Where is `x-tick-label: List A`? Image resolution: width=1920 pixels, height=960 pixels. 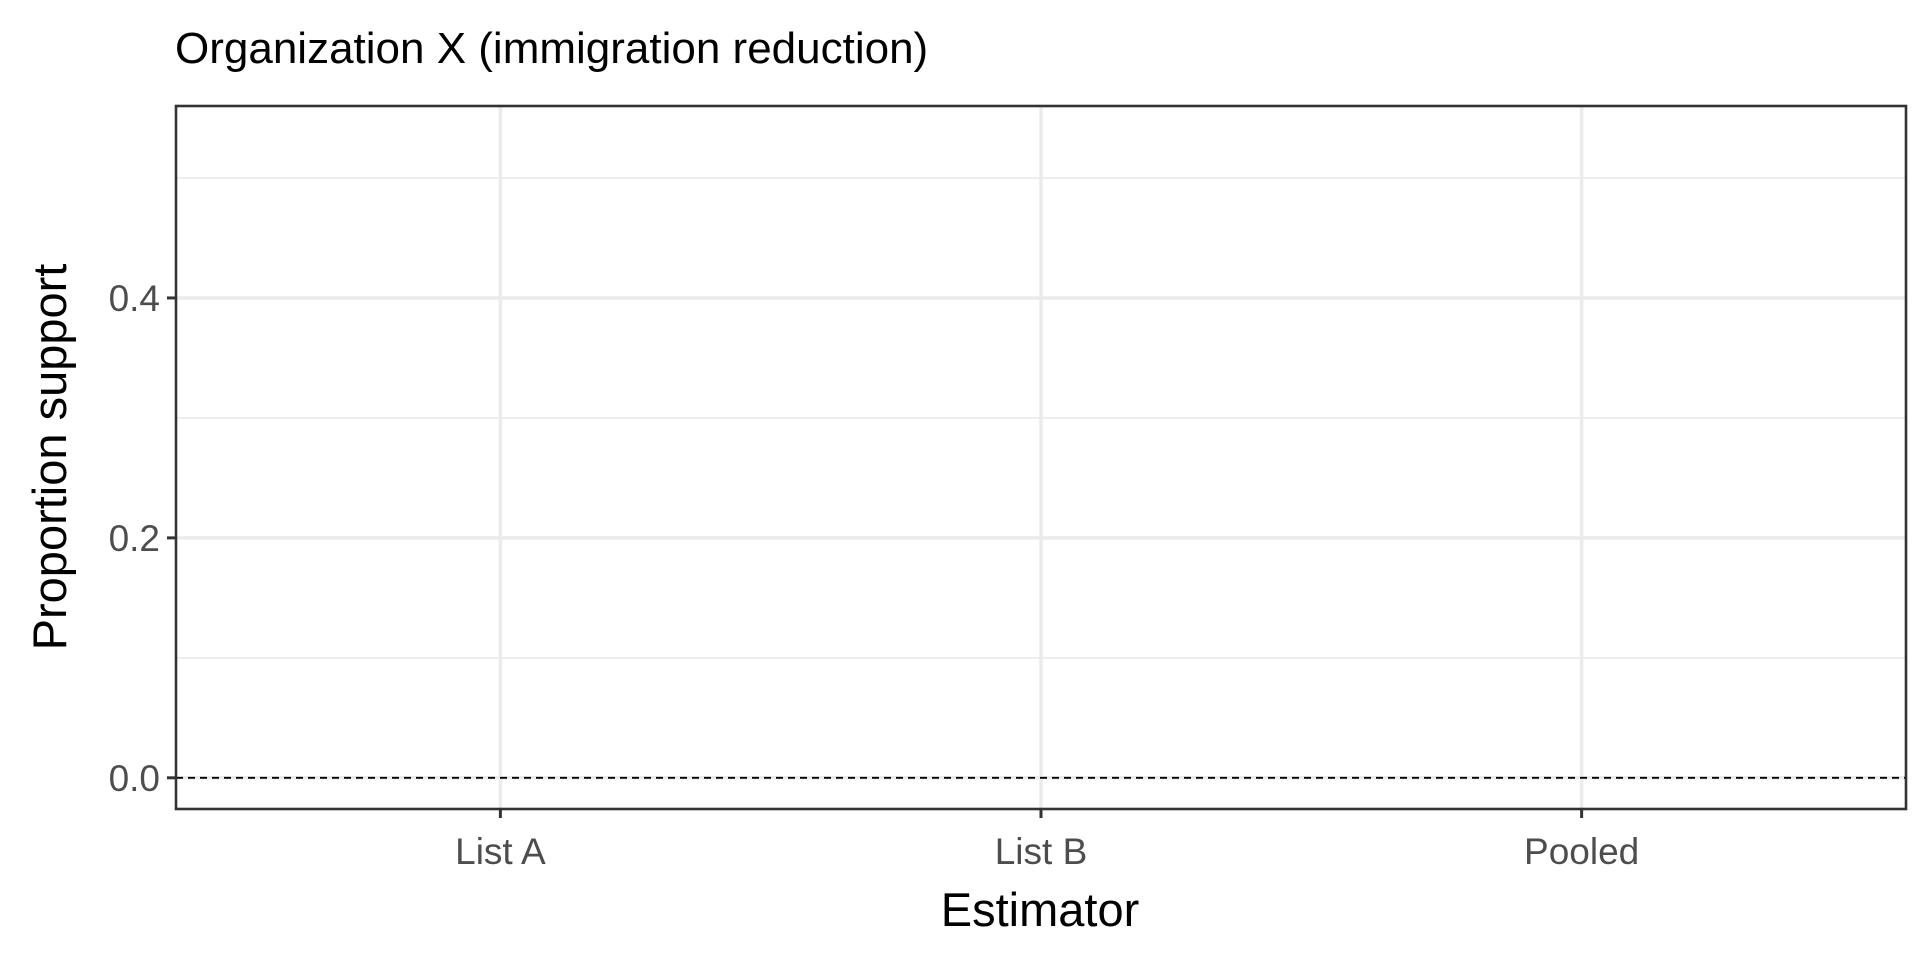 x-tick-label: List A is located at coordinates (500, 851).